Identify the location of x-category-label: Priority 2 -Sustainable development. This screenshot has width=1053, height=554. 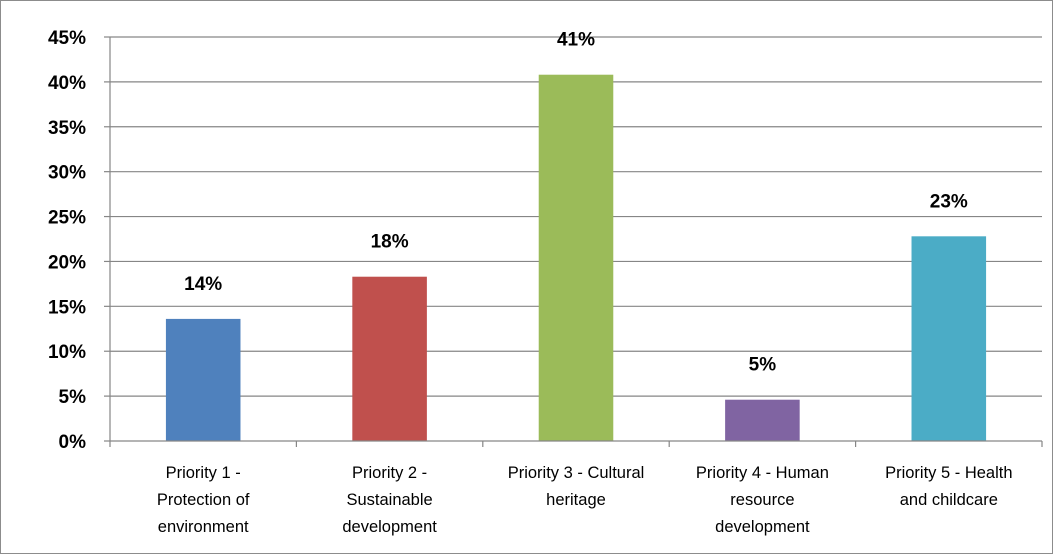
(389, 500).